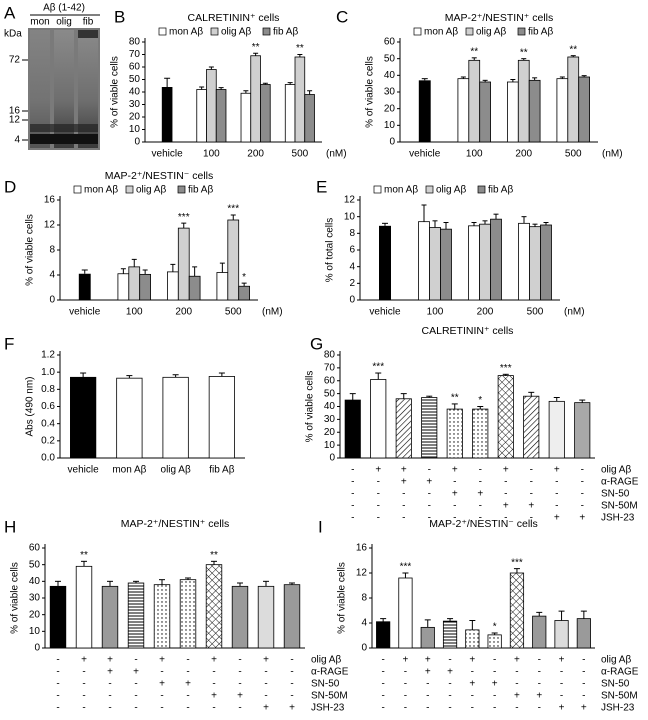 Image resolution: width=648 pixels, height=720 pixels. What do you see at coordinates (330, 406) in the screenshot?
I see `y-tick-label: 40` at bounding box center [330, 406].